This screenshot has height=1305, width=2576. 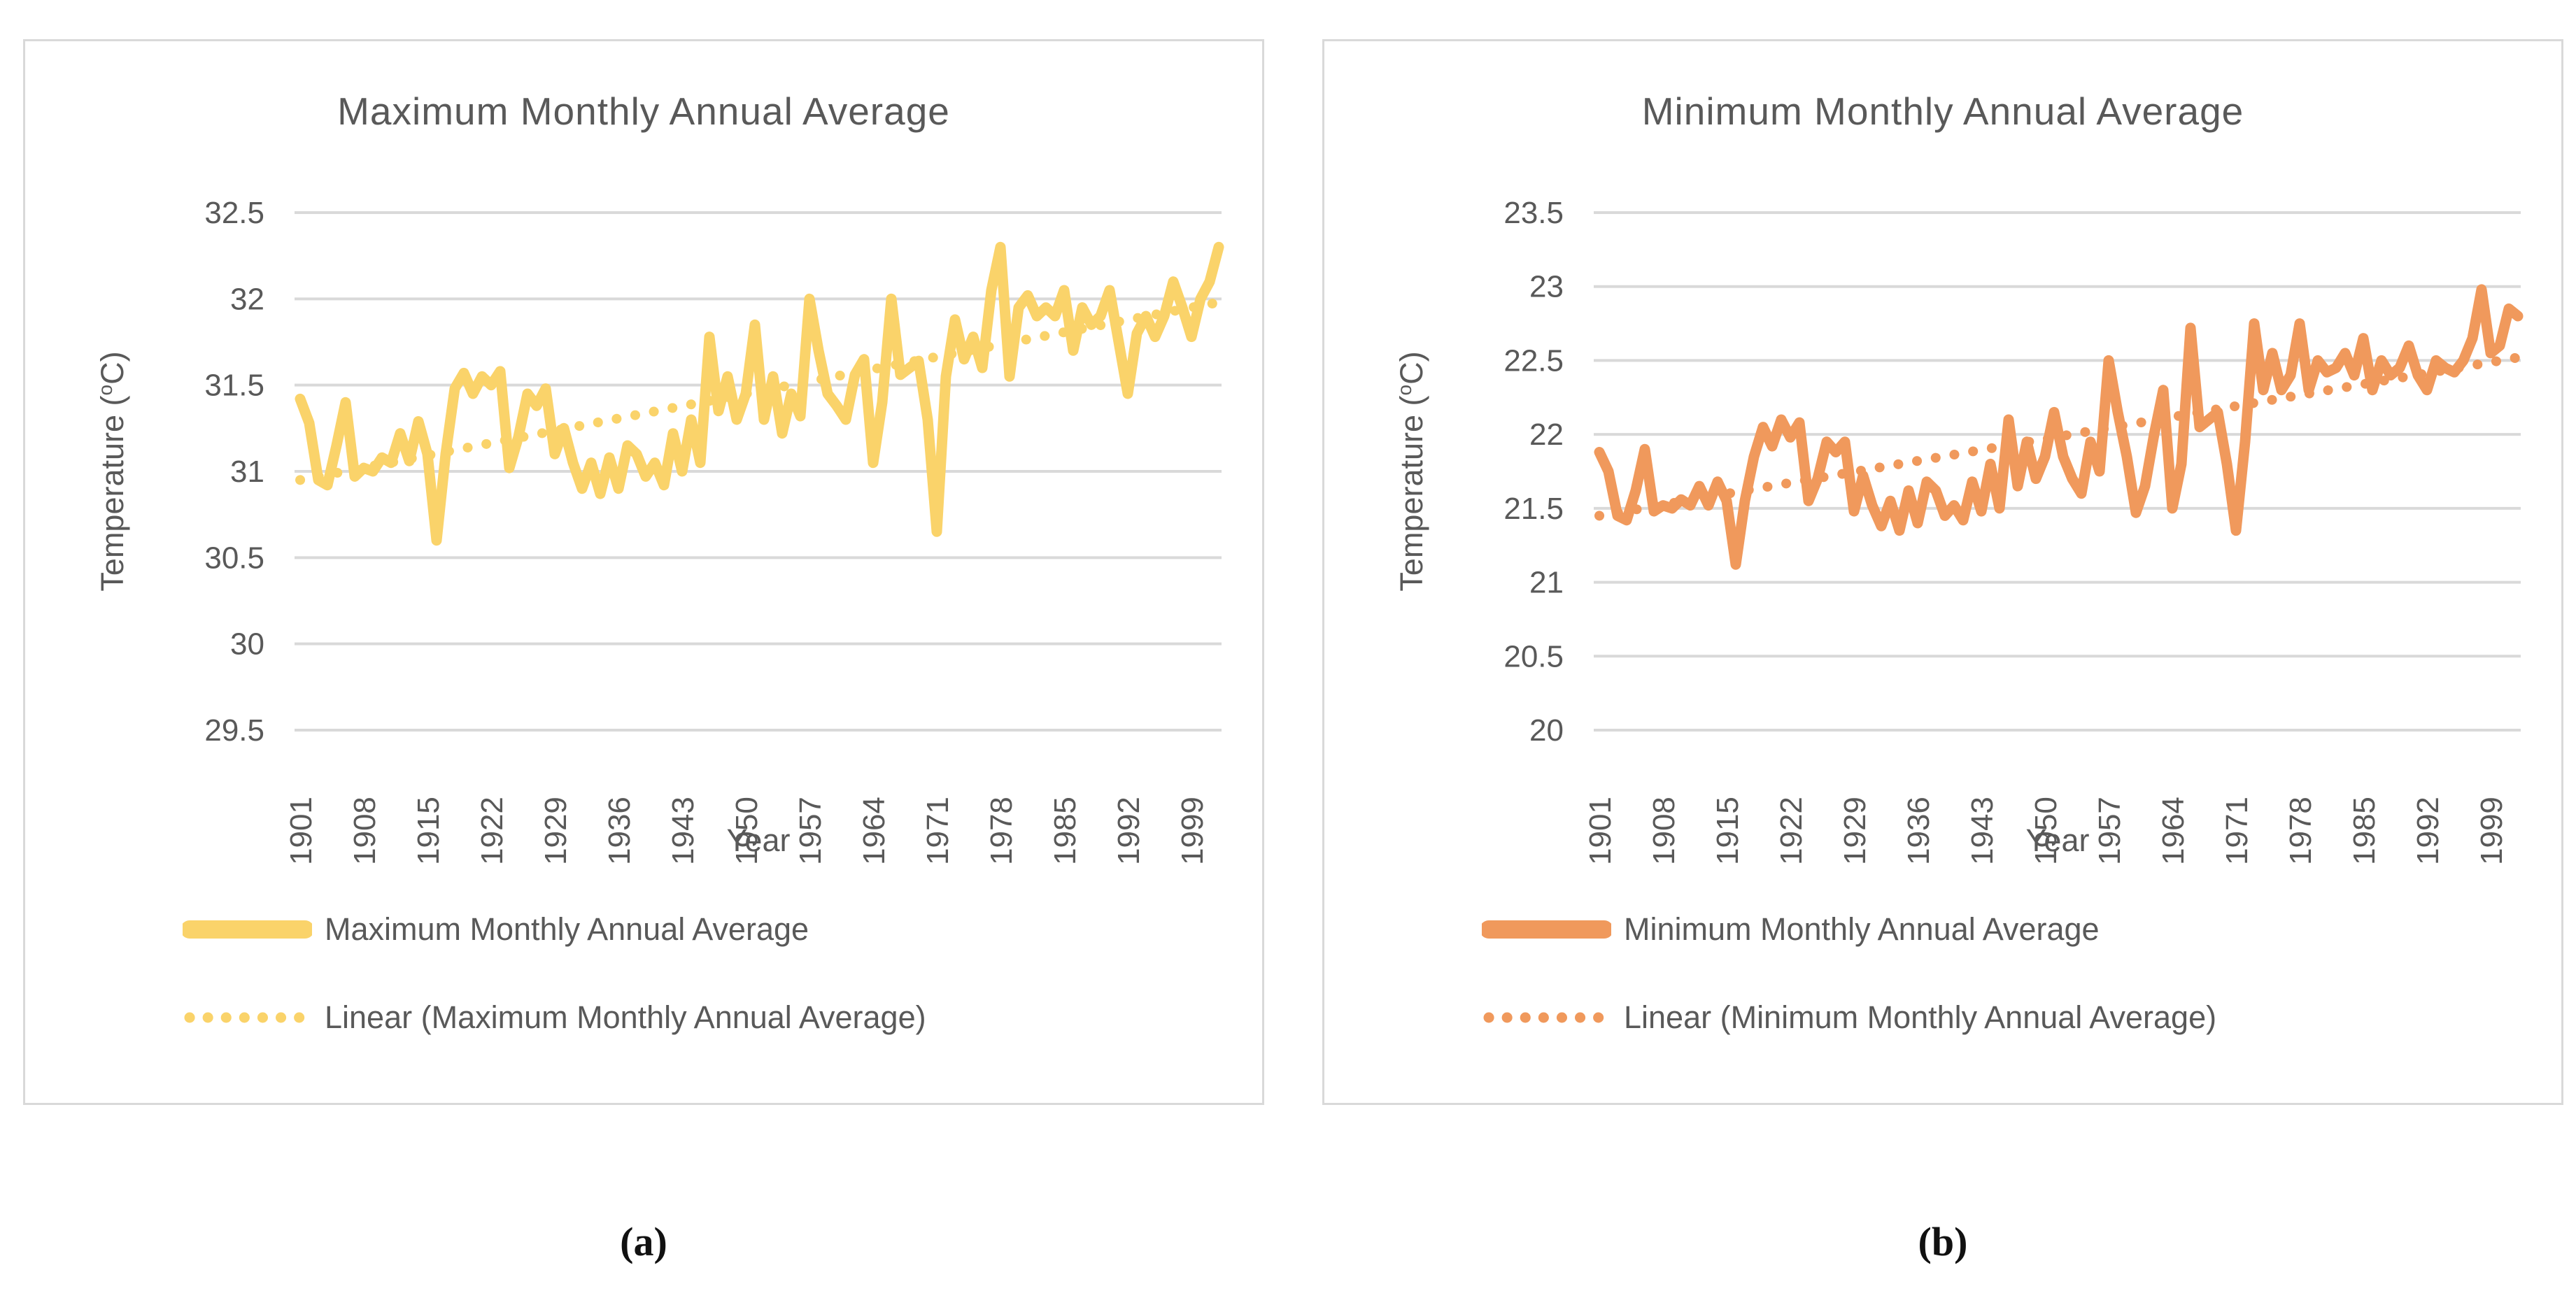 I want to click on legend-item-series: Maximum Monthly Annual Average, so click(x=554, y=929).